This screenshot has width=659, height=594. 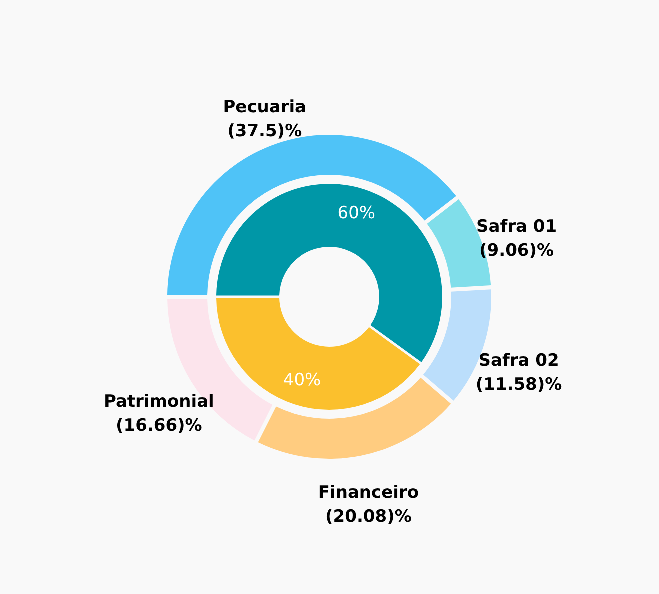 What do you see at coordinates (519, 360) in the screenshot?
I see `slice-label: Safra 02` at bounding box center [519, 360].